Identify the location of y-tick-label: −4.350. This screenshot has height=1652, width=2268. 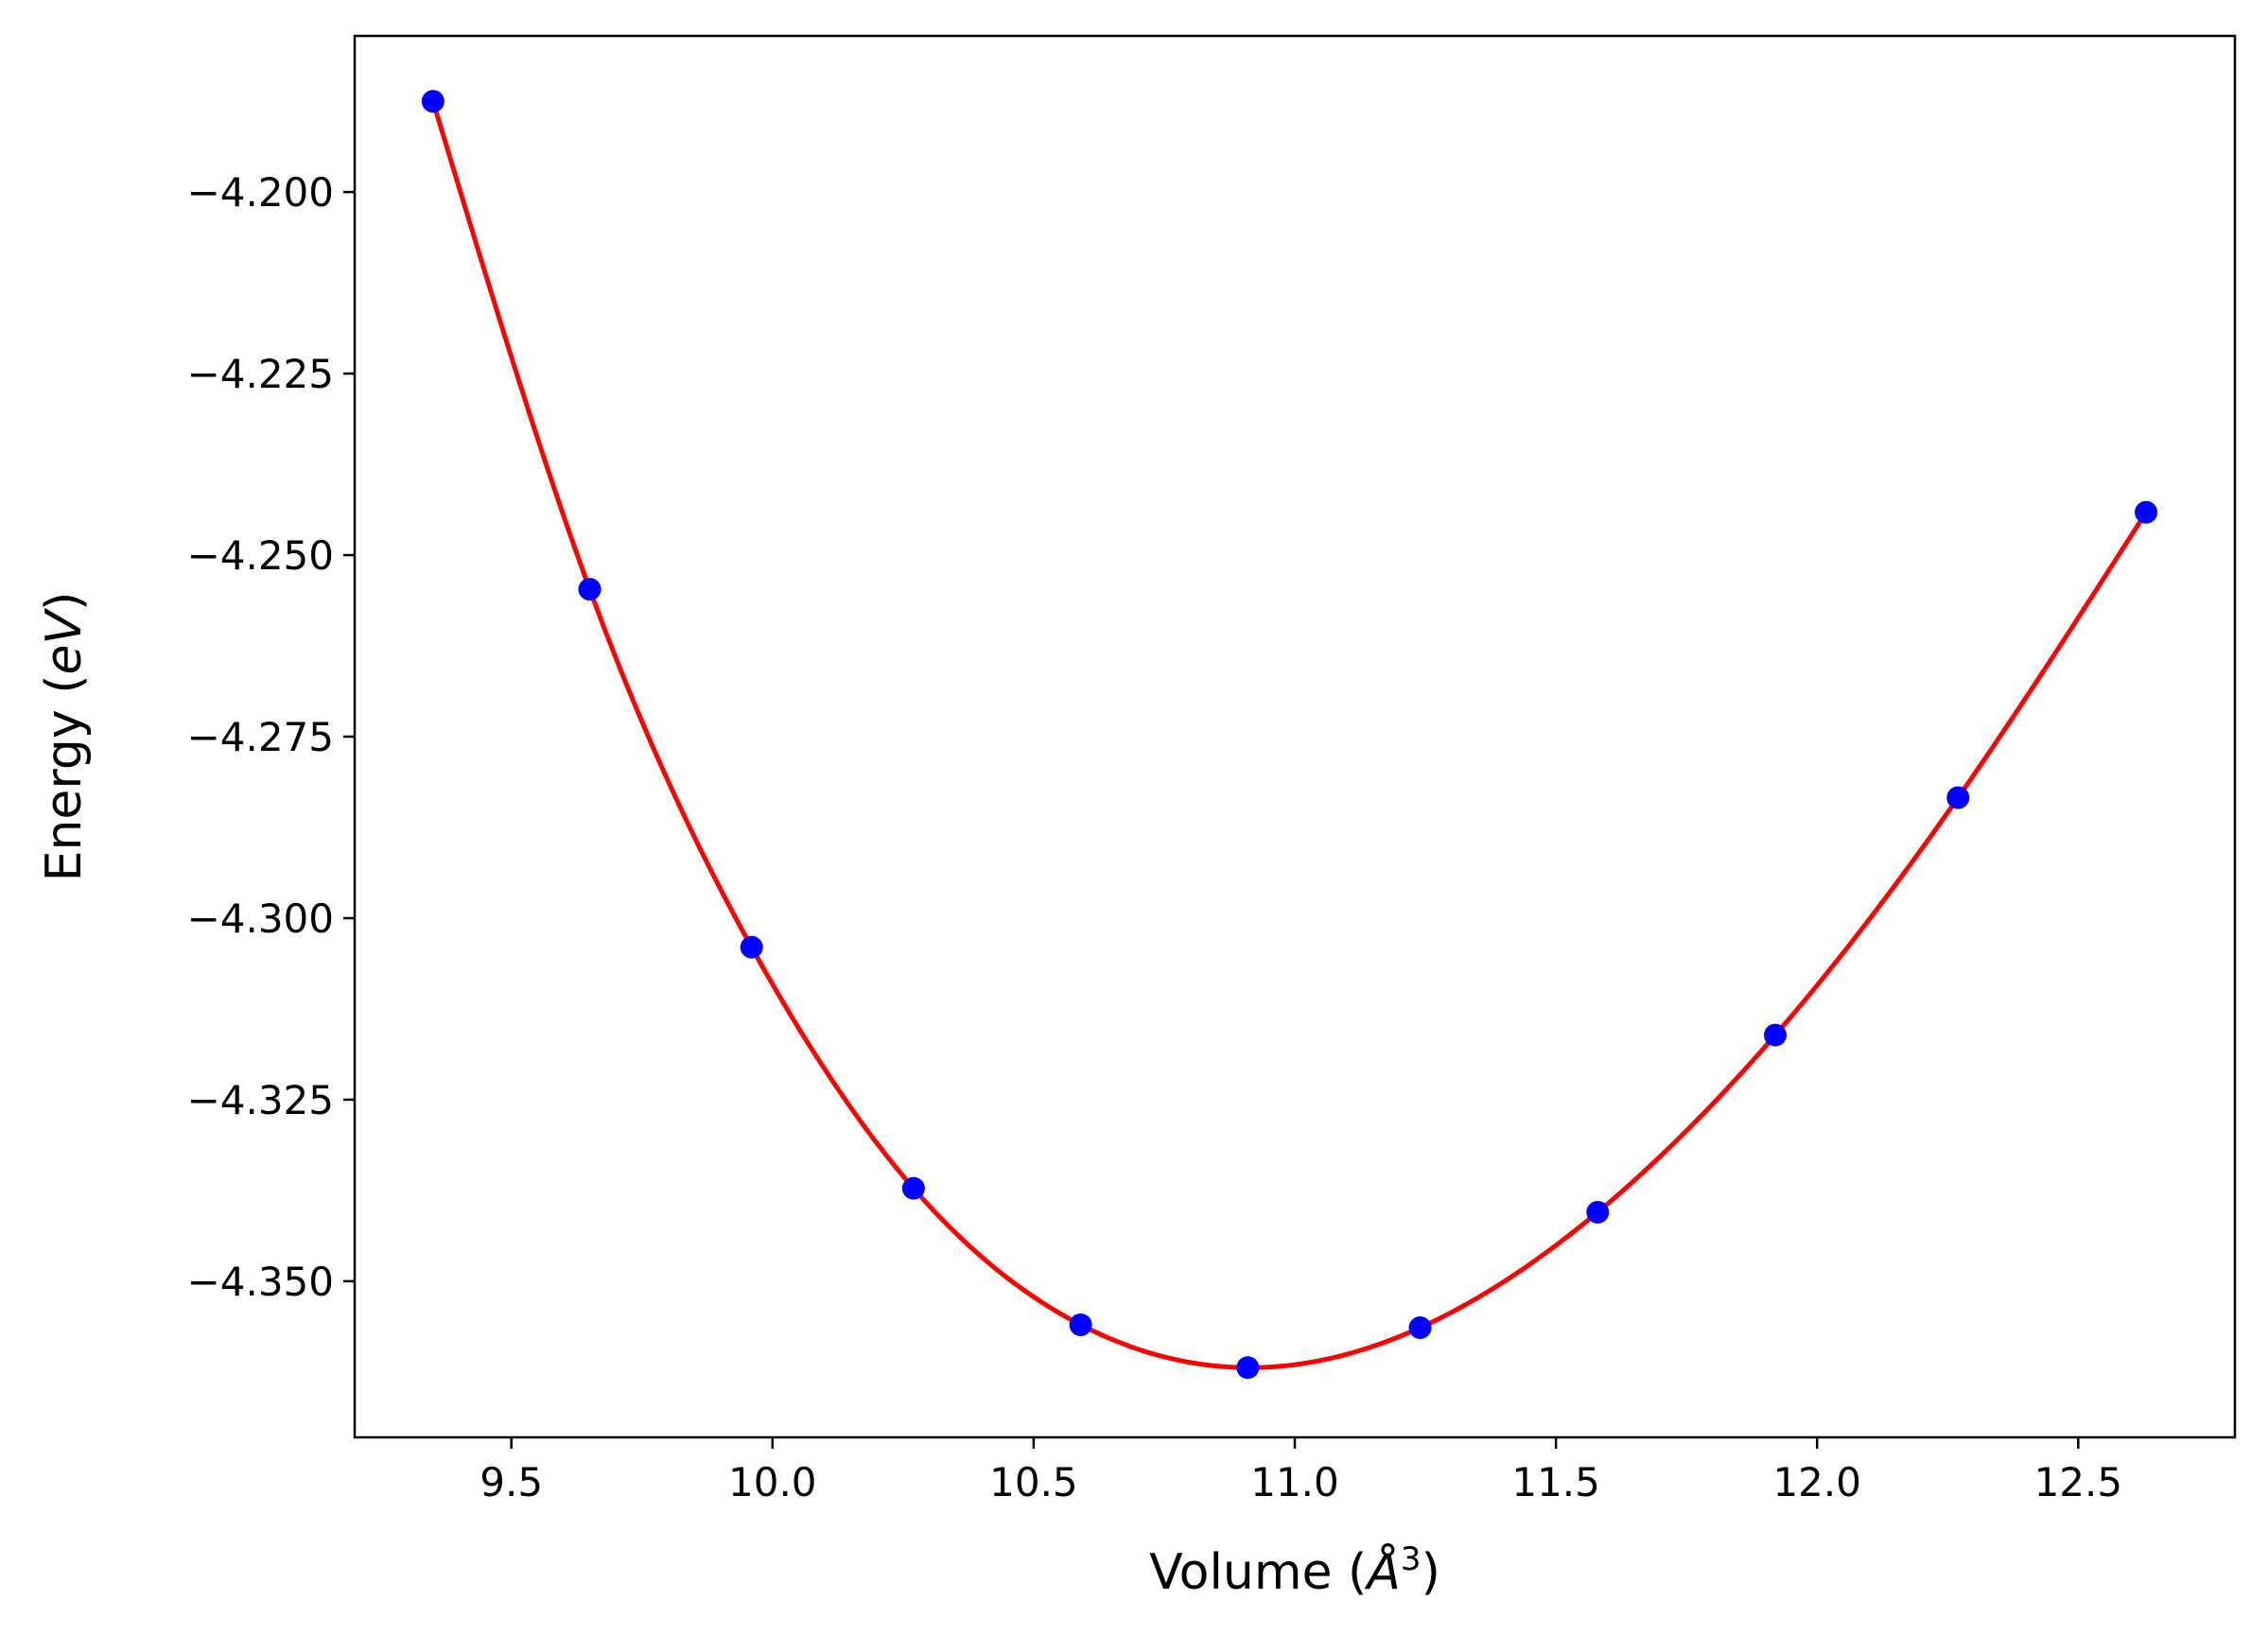
(260, 1282).